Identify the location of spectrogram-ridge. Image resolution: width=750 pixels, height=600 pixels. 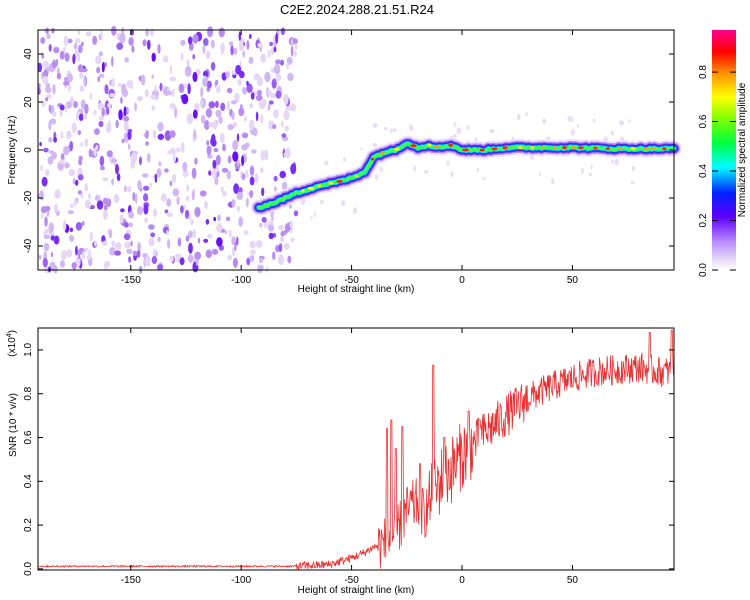
(466, 175).